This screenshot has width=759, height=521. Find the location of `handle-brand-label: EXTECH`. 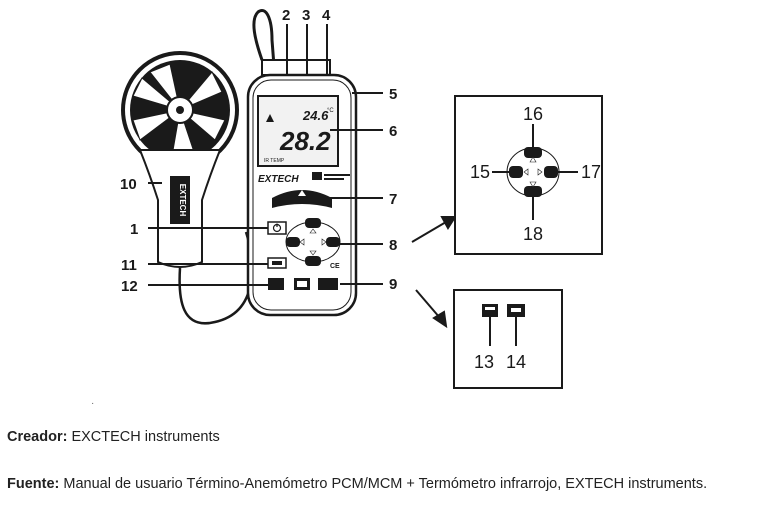

handle-brand-label: EXTECH is located at coordinates (182, 200).